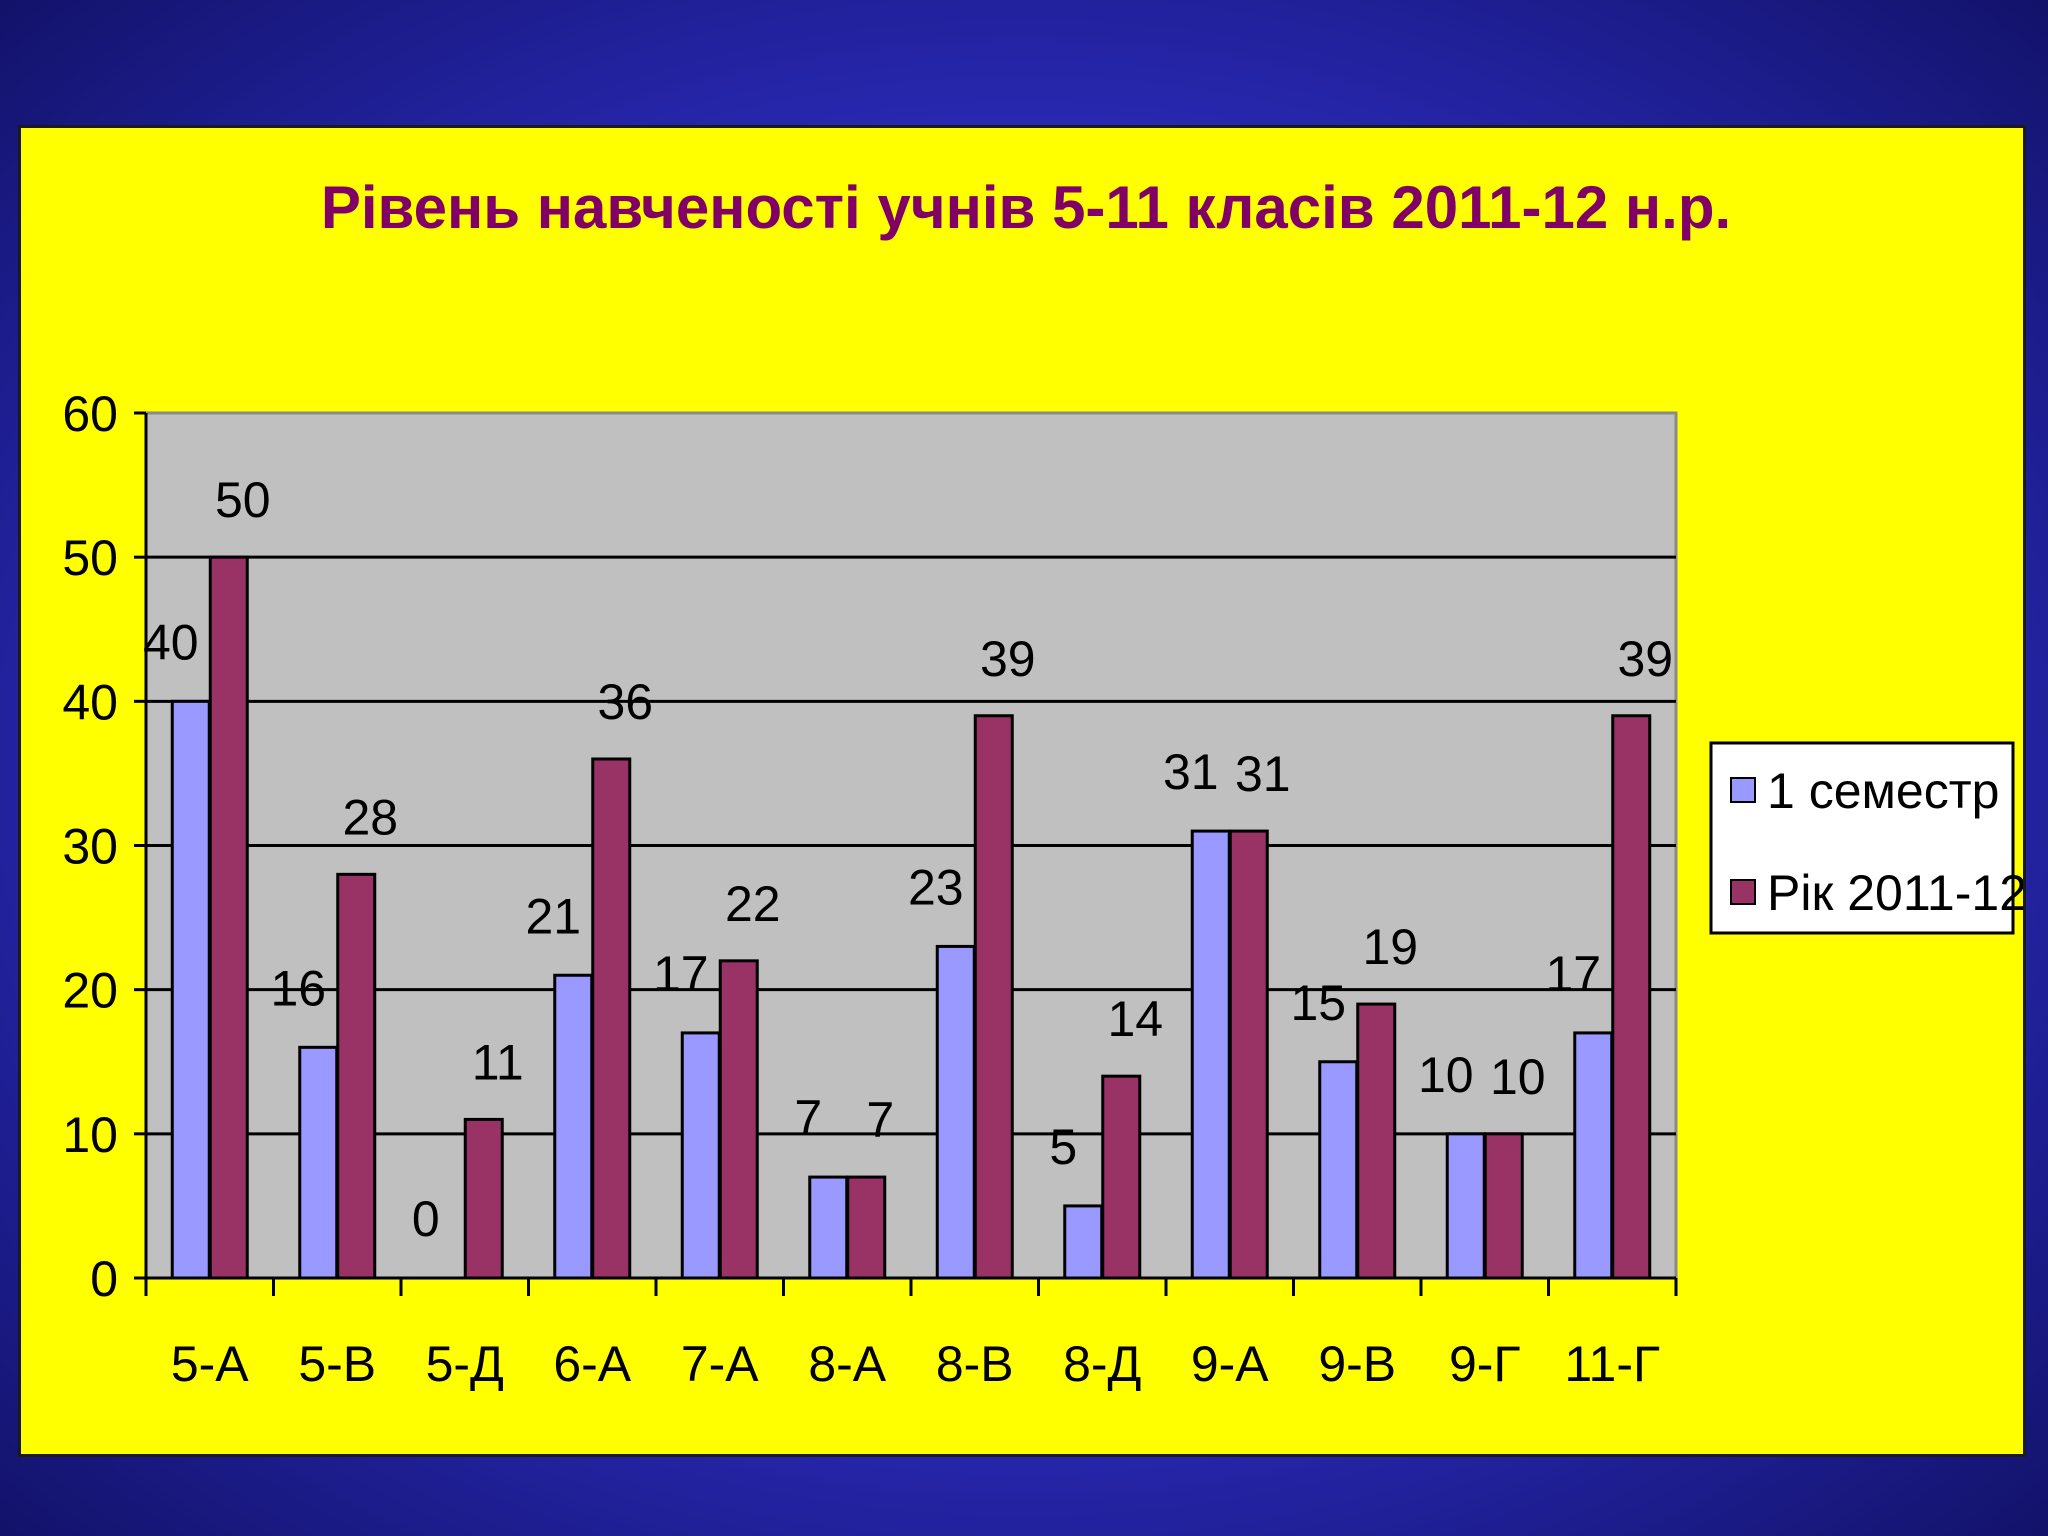 Image resolution: width=2048 pixels, height=1536 pixels. I want to click on bar-рік-2011-12-5-в, so click(356, 1076).